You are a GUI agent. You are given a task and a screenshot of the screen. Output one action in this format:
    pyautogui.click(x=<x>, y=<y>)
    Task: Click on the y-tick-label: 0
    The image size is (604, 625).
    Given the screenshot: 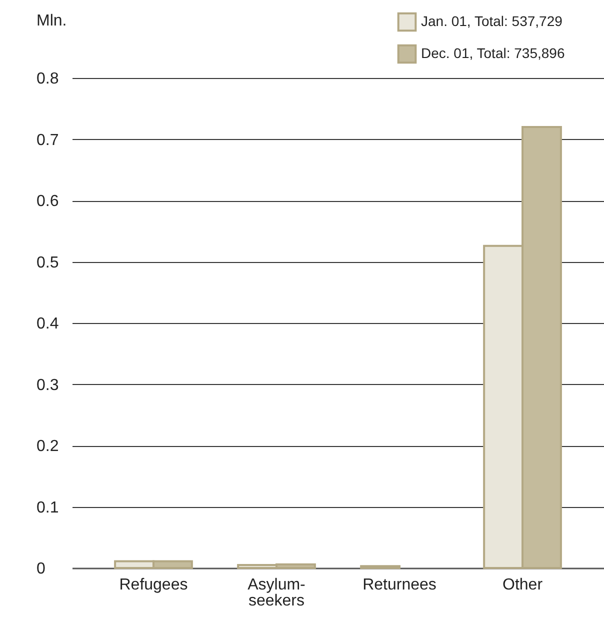 What is the action you would take?
    pyautogui.click(x=41, y=569)
    